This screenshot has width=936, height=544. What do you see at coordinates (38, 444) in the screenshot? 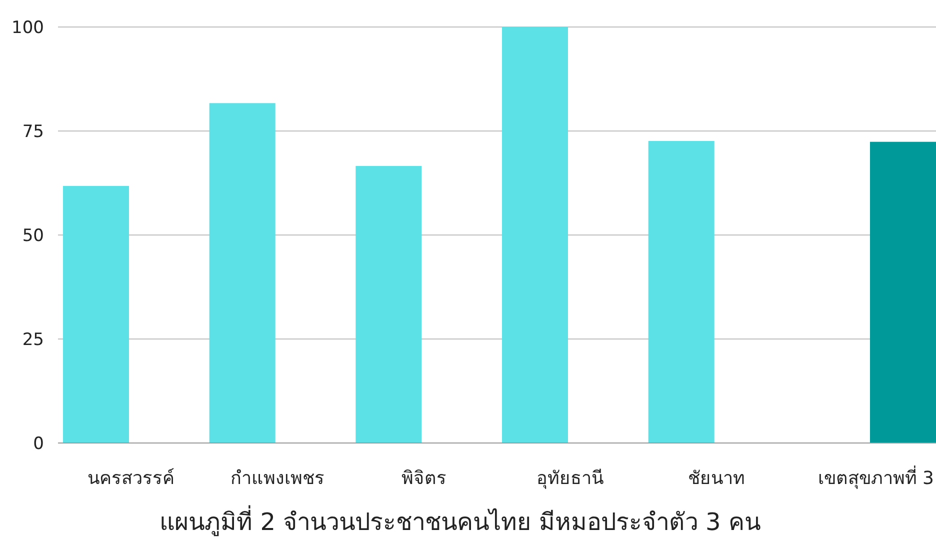
I see `y-tick-label: 0` at bounding box center [38, 444].